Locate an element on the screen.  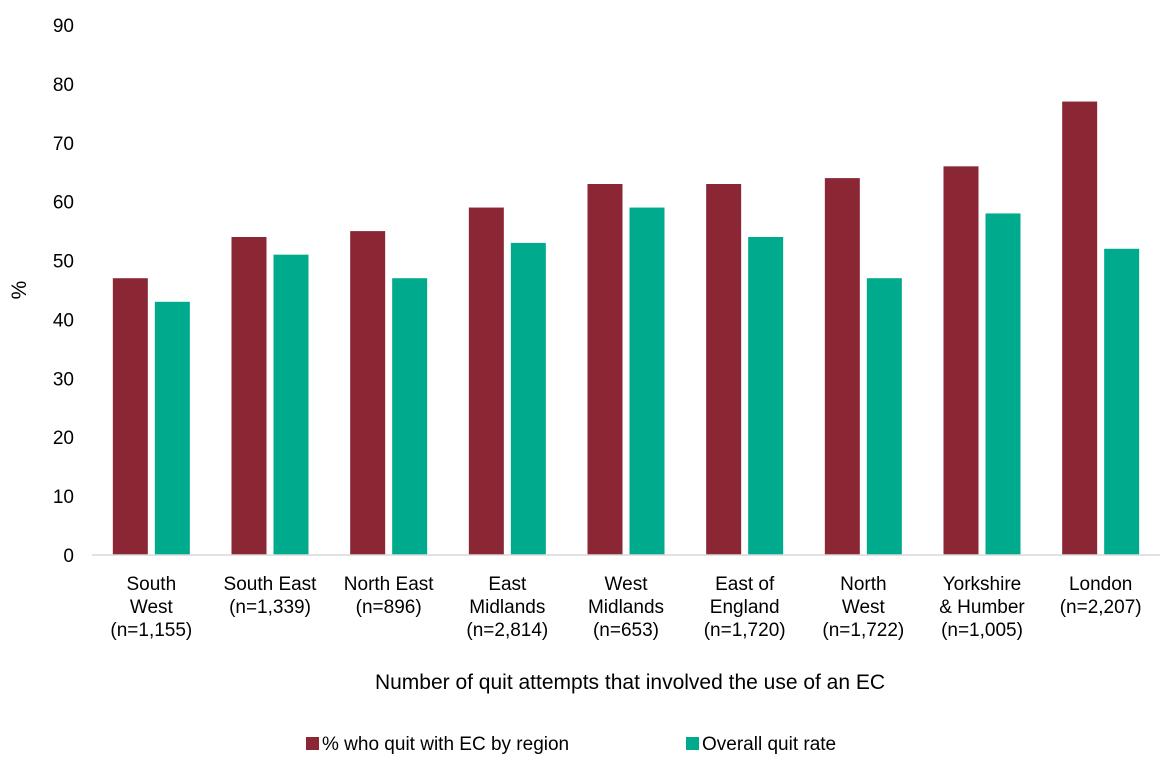
x-category-label-line: (n=653) is located at coordinates (626, 630).